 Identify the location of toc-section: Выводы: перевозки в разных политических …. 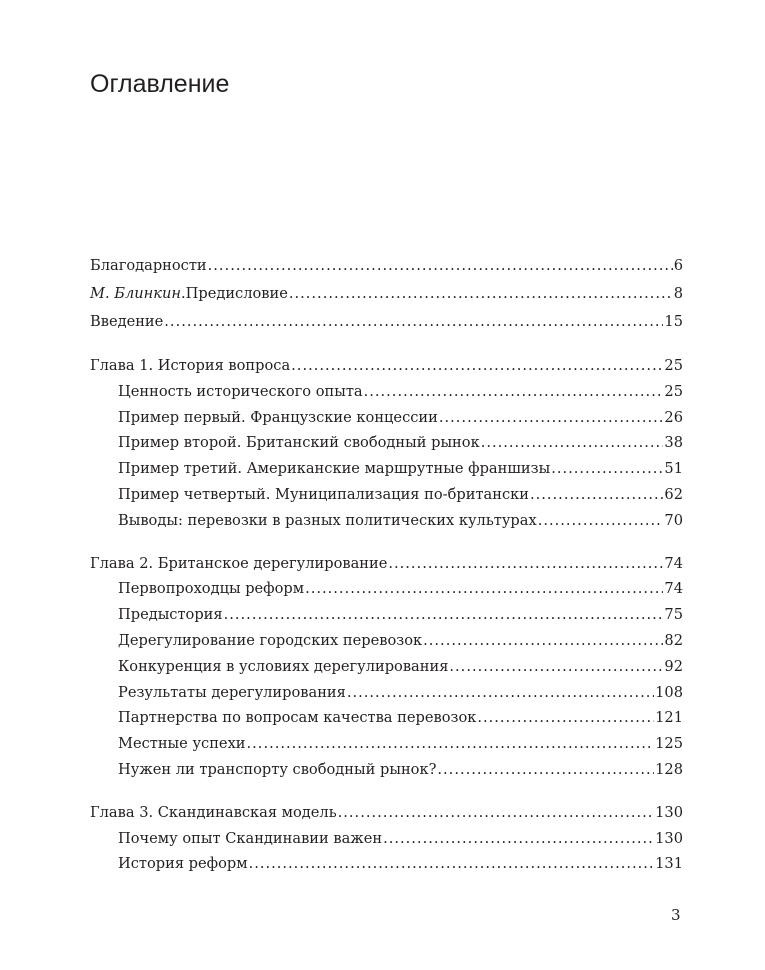
(386, 521).